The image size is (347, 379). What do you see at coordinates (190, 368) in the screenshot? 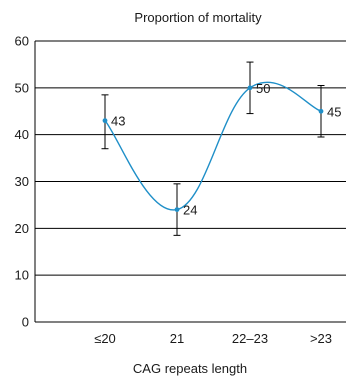
I see `x-axis-label: CAG repeats length` at bounding box center [190, 368].